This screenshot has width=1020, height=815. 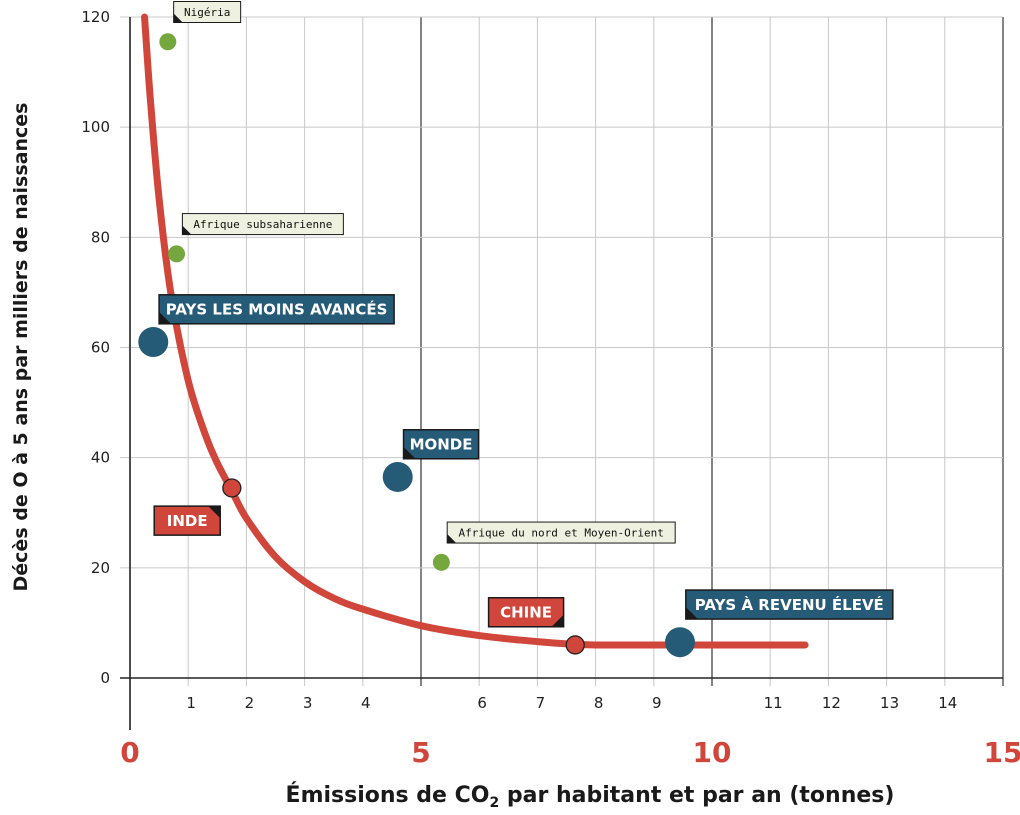 I want to click on point-label: Afrique subsaharienne, so click(x=262, y=224).